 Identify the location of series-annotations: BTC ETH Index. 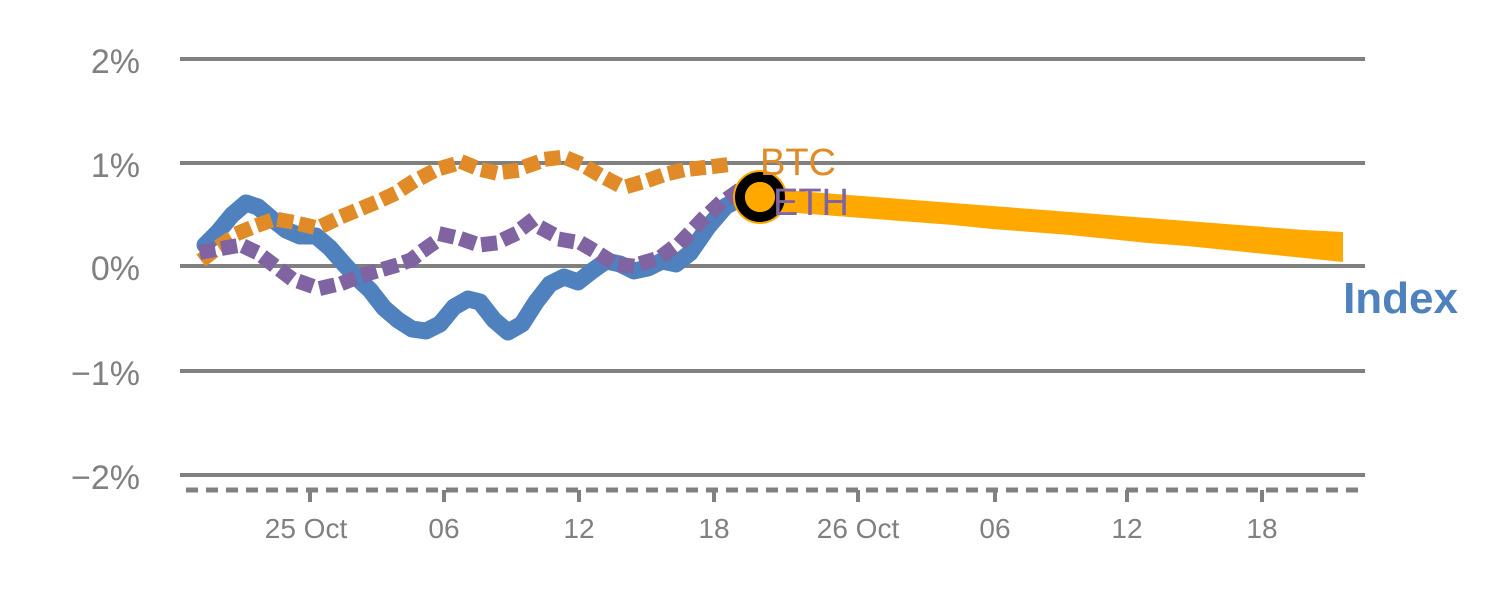
(1109, 232).